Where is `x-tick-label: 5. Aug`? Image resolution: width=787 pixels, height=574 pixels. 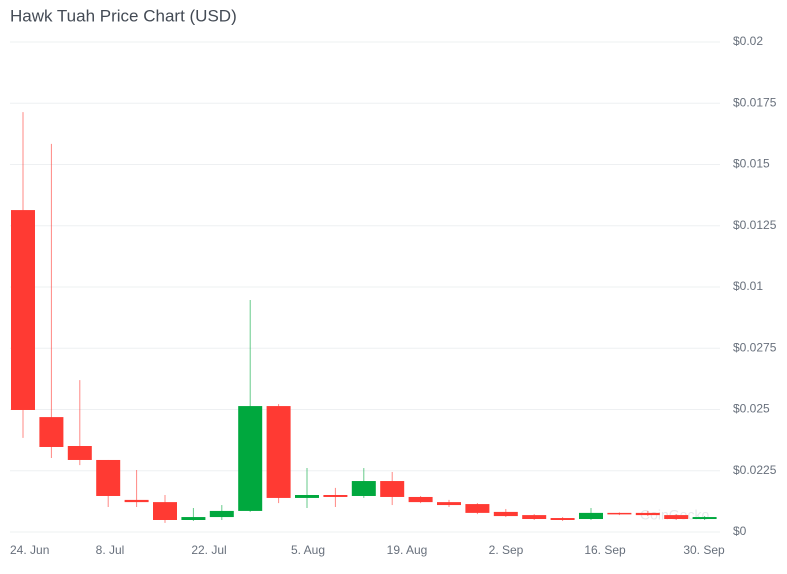
x-tick-label: 5. Aug is located at coordinates (308, 550).